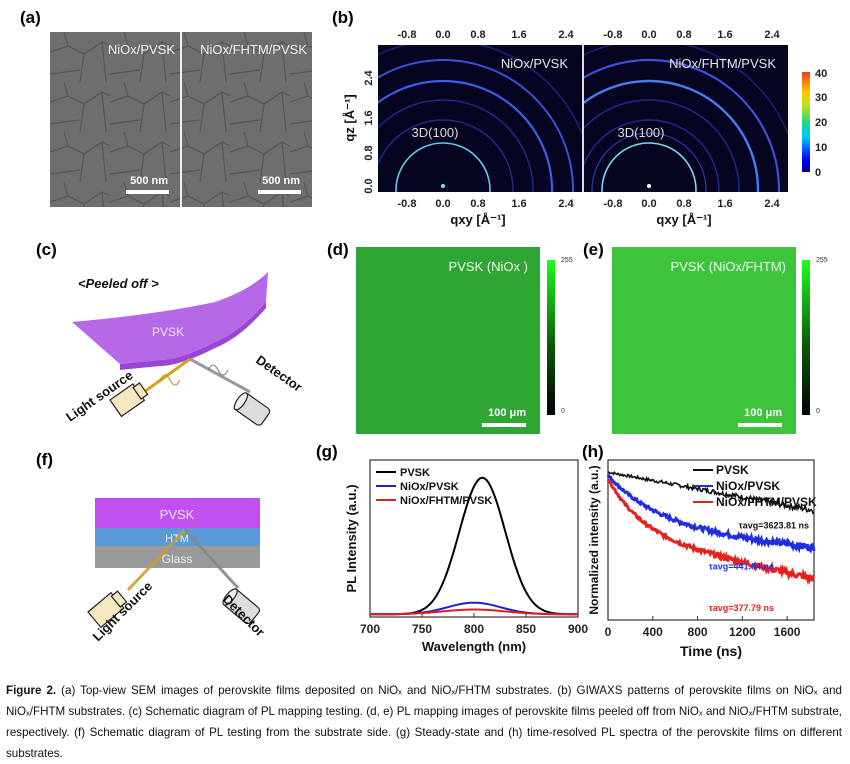 Image resolution: width=850 pixels, height=764 pixels. What do you see at coordinates (407, 35) in the screenshot?
I see `tick-top-1-0: -0.8` at bounding box center [407, 35].